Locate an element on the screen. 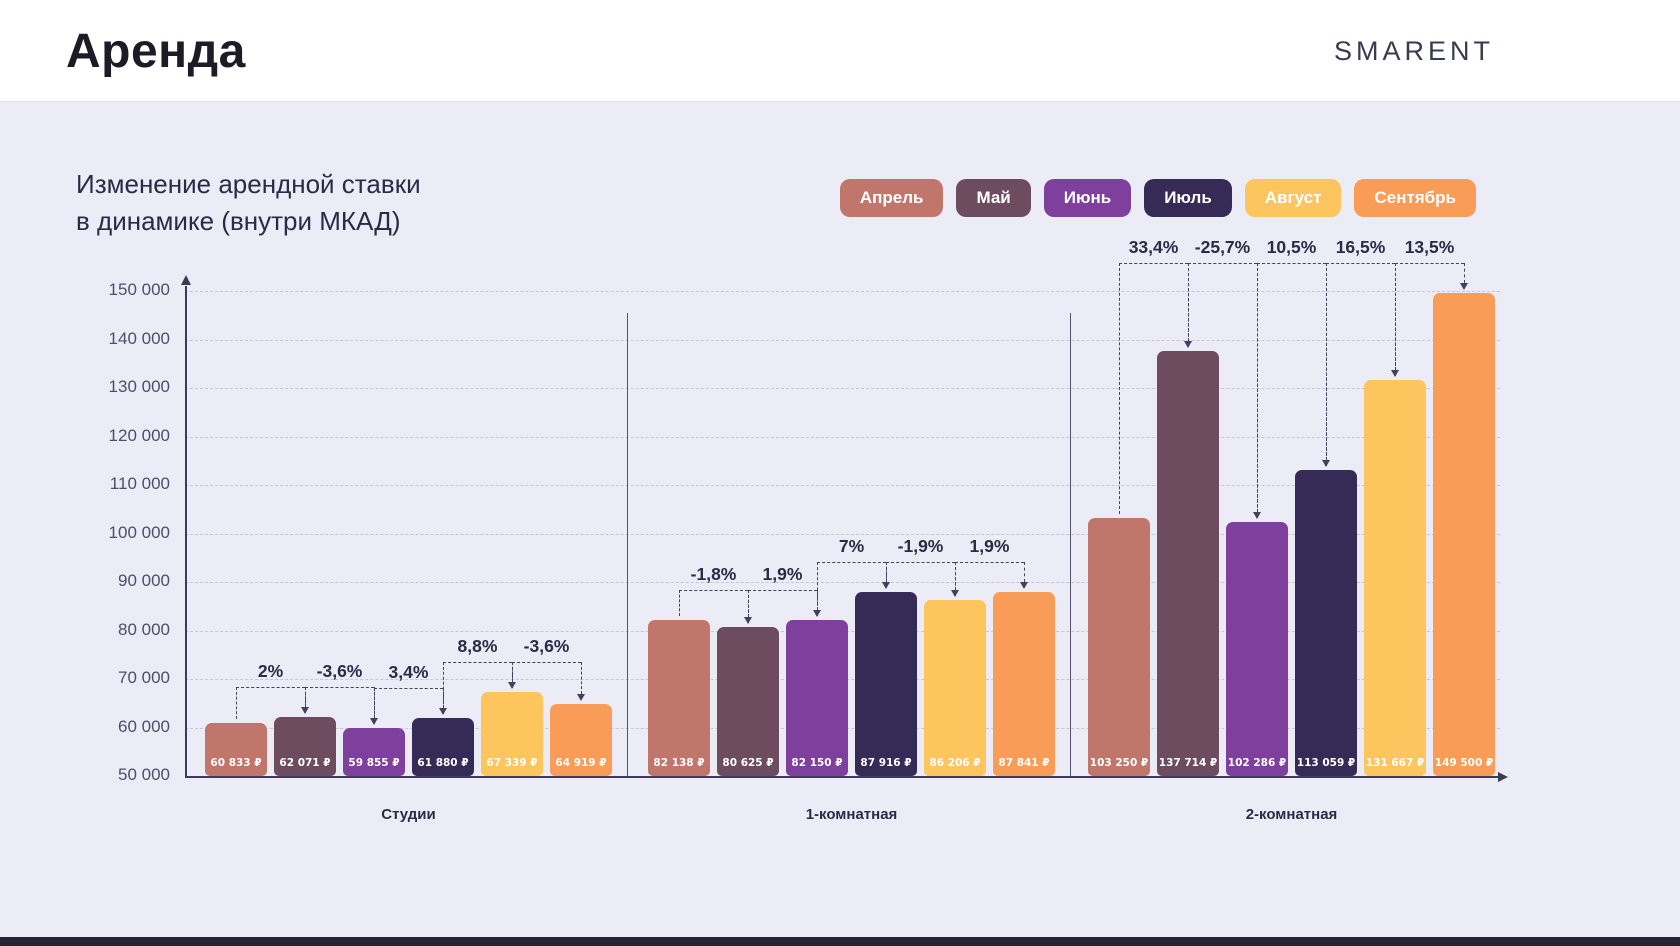 The width and height of the screenshot is (1680, 946). y-axis-tick-label: 80 000 is located at coordinates (144, 629).